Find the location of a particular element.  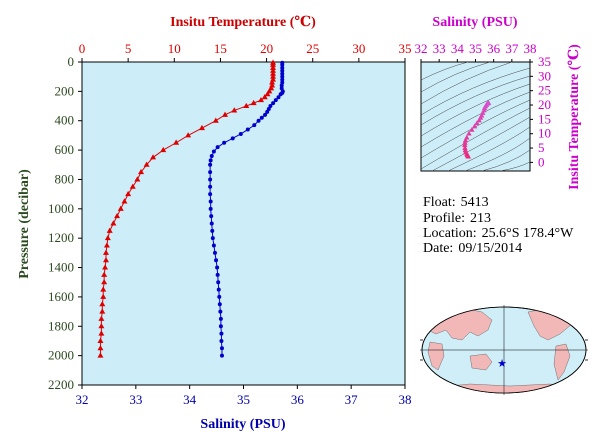

location-label: Location: is located at coordinates (450, 233).